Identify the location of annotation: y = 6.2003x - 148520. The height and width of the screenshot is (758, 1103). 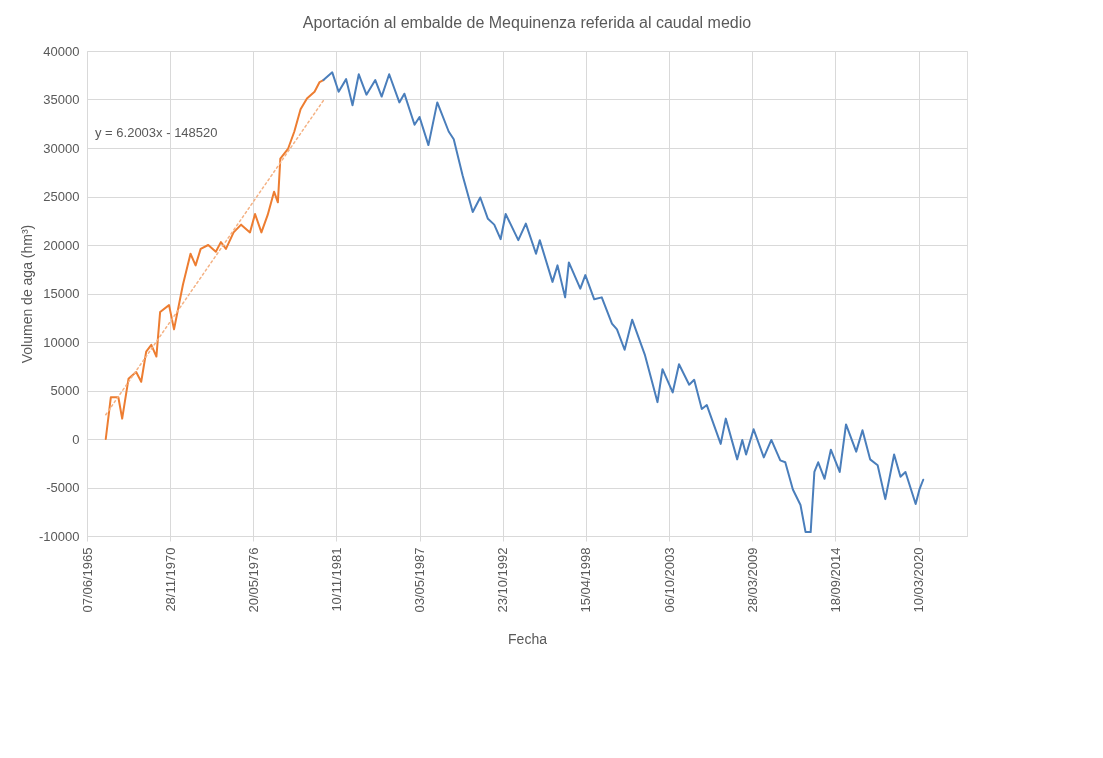
(156, 132).